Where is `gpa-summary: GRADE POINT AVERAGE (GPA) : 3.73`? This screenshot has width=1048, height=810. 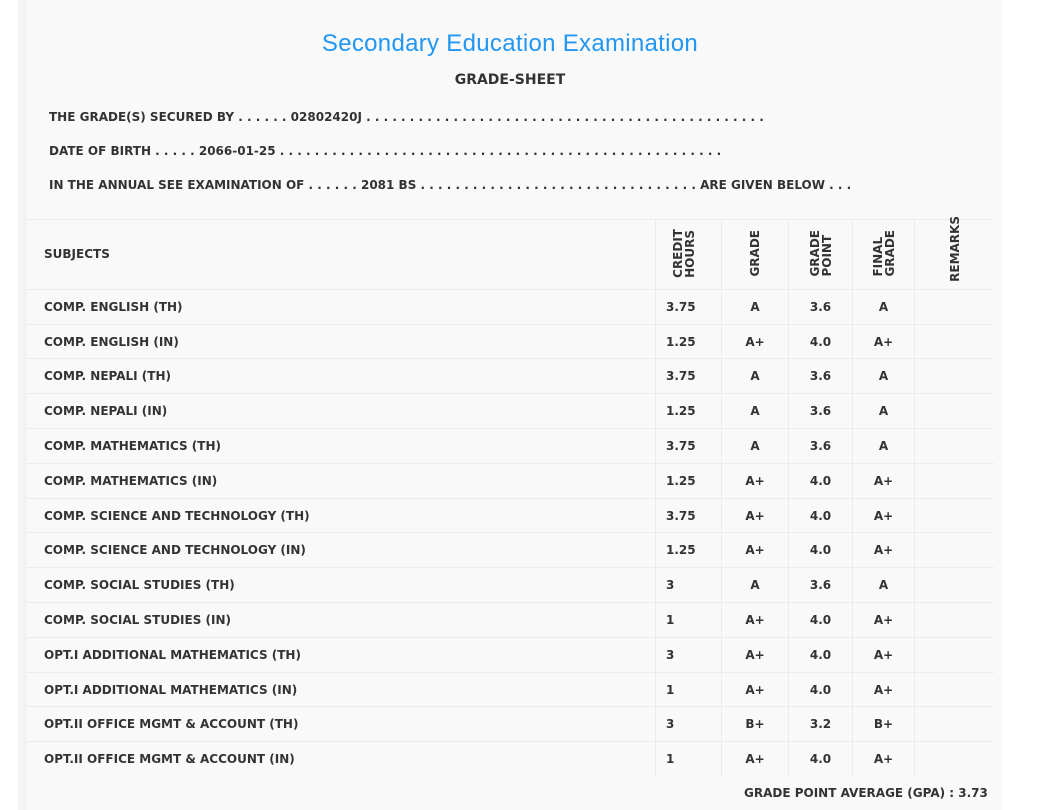 gpa-summary: GRADE POINT AVERAGE (GPA) : 3.73 is located at coordinates (866, 793).